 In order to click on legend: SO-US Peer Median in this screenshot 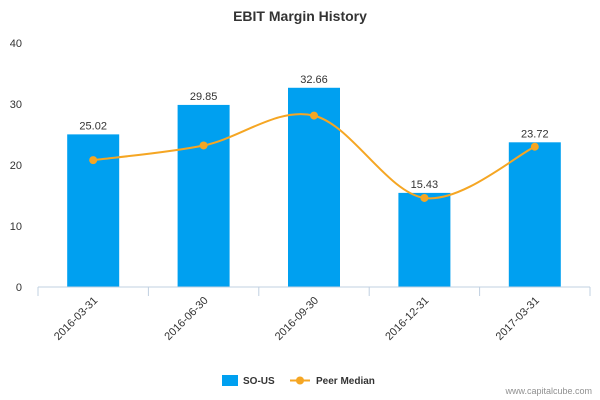, I will do `click(298, 381)`.